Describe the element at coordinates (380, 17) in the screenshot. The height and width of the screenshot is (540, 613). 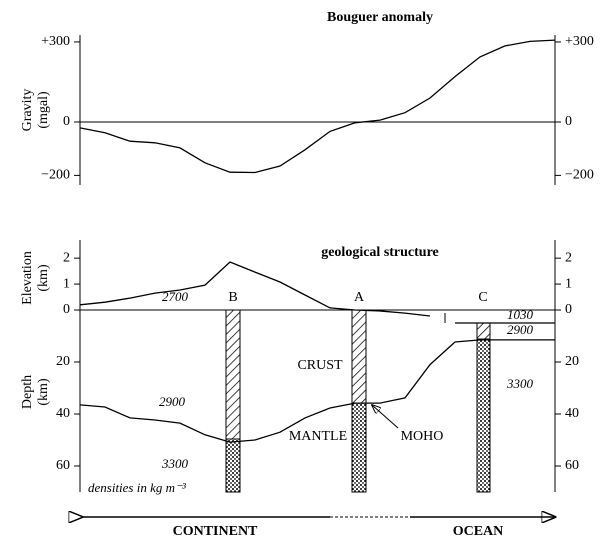
I see `title: Bouguer anomaly` at that location.